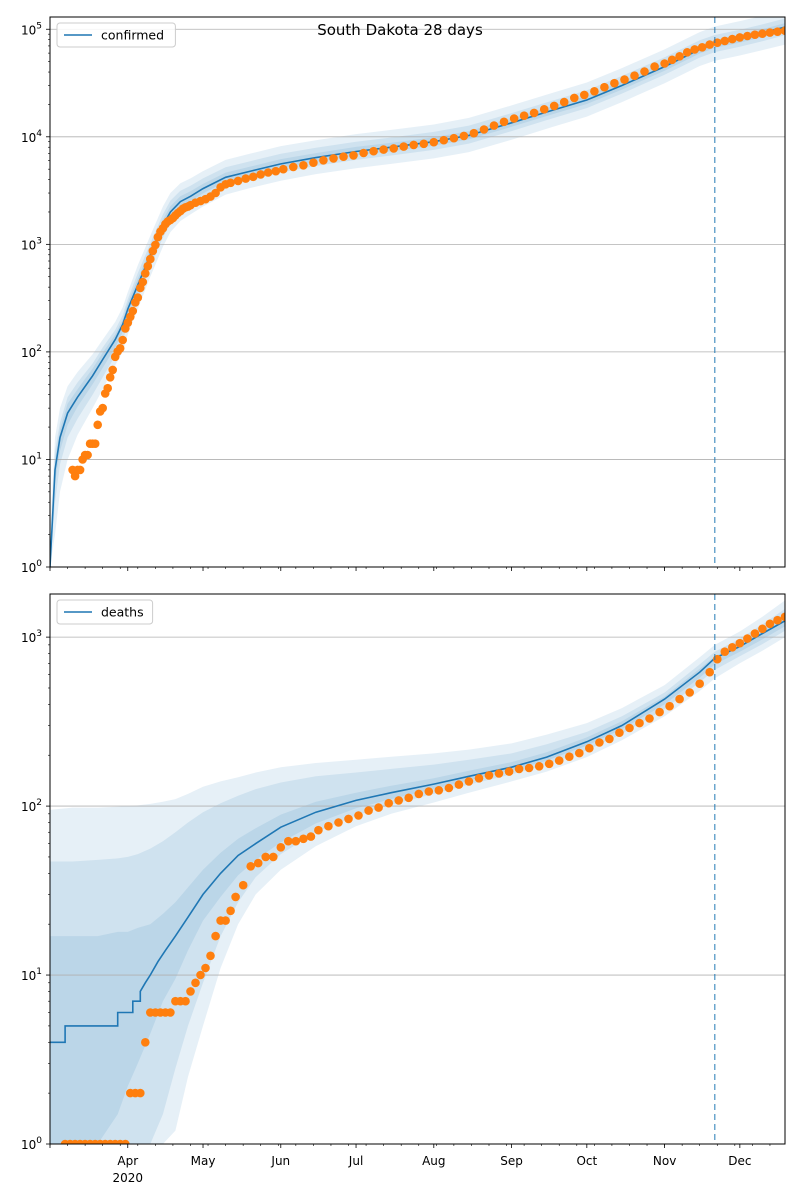 This screenshot has height=1204, width=800. What do you see at coordinates (132, 35) in the screenshot?
I see `legend-label: confirmed` at bounding box center [132, 35].